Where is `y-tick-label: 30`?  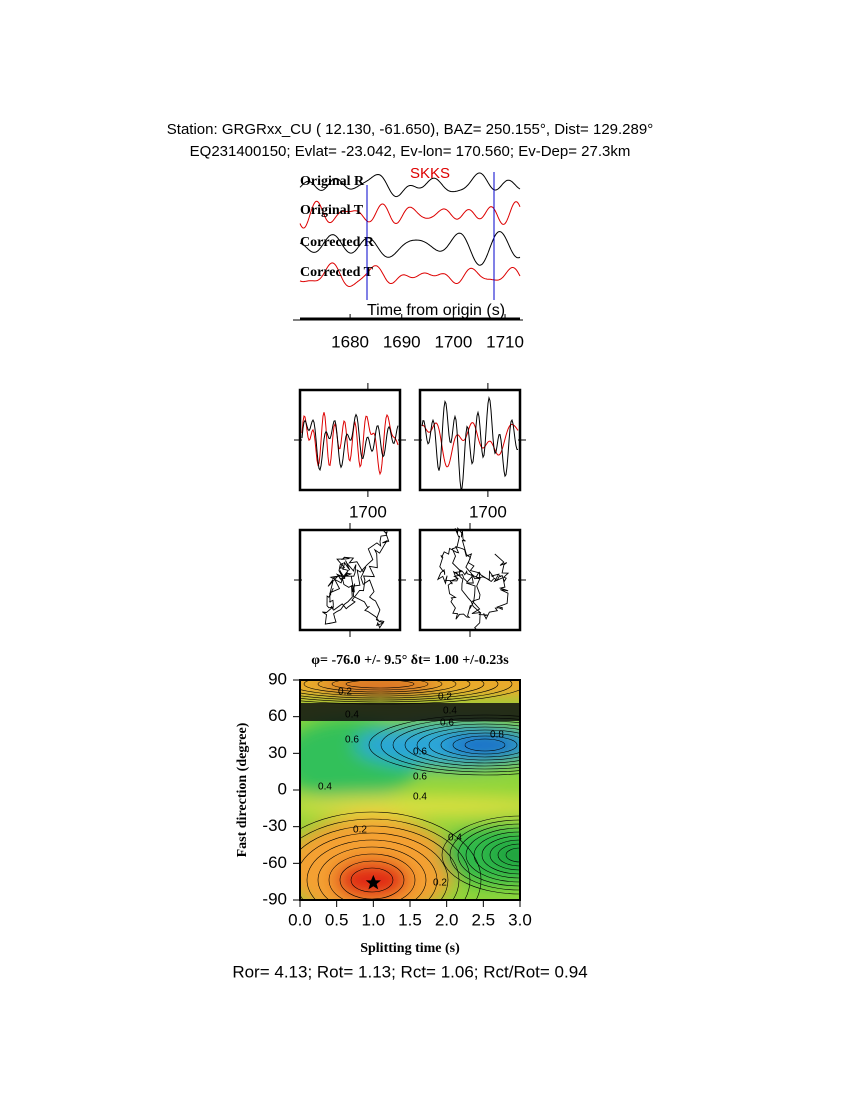
y-tick-label: 30 is located at coordinates (277, 752).